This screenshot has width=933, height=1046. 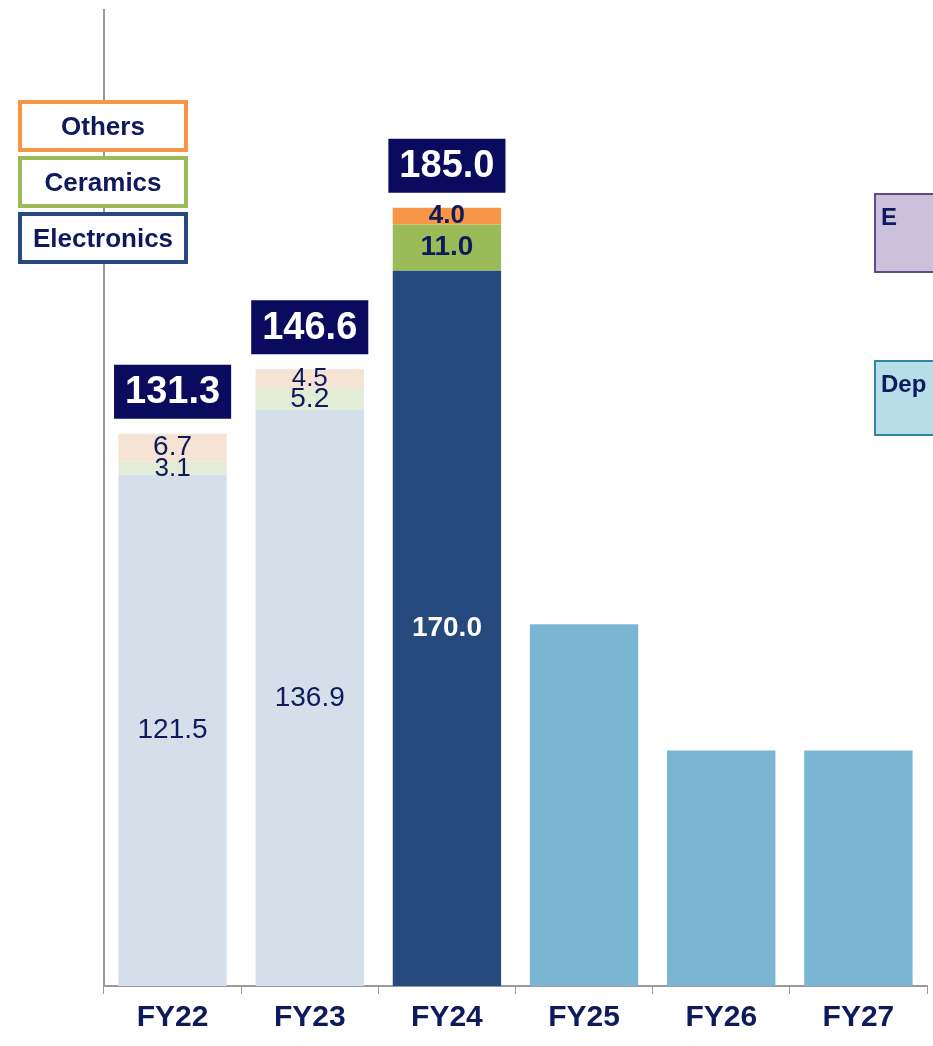 What do you see at coordinates (309, 1016) in the screenshot?
I see `x-tick-label: FY23` at bounding box center [309, 1016].